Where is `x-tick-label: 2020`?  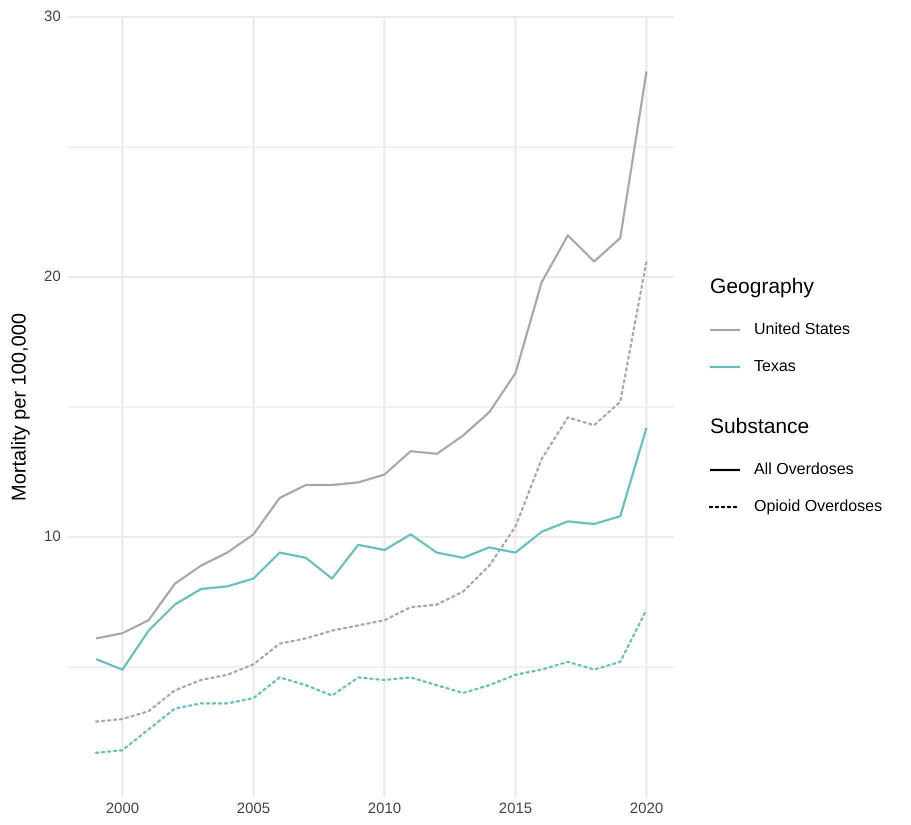 x-tick-label: 2020 is located at coordinates (647, 809).